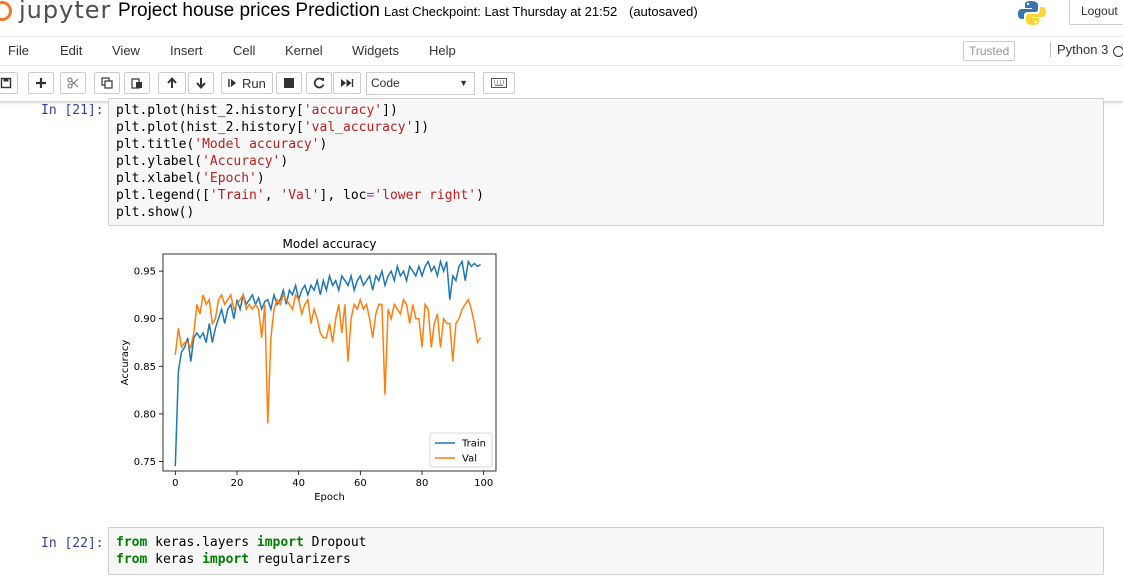 Image resolution: width=1123 pixels, height=585 pixels. I want to click on autosave-status: (autosaved), so click(663, 11).